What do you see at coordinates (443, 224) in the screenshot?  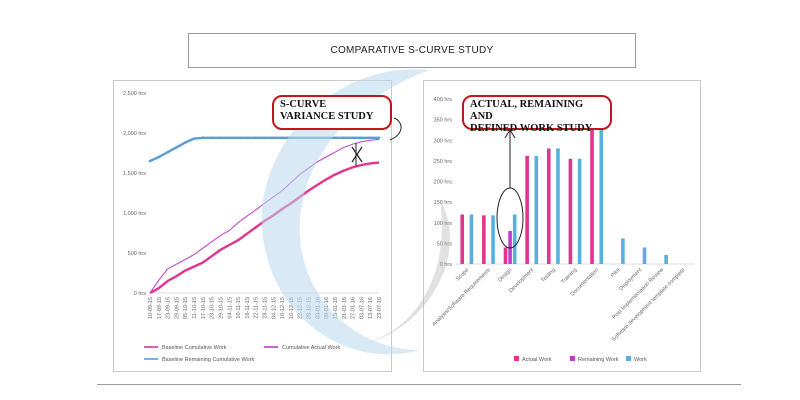 I see `y-tick-label: 100 hrs` at bounding box center [443, 224].